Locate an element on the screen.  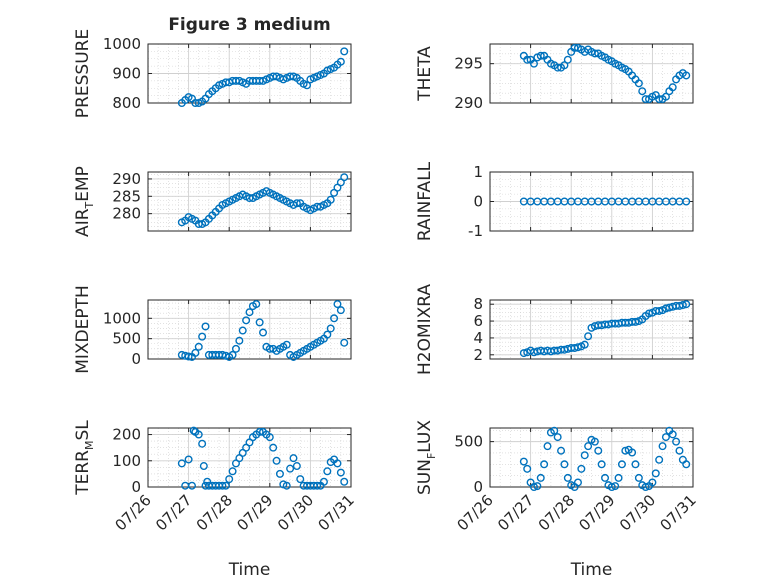
y-axis-label: RAINFALL is located at coordinates (425, 201).